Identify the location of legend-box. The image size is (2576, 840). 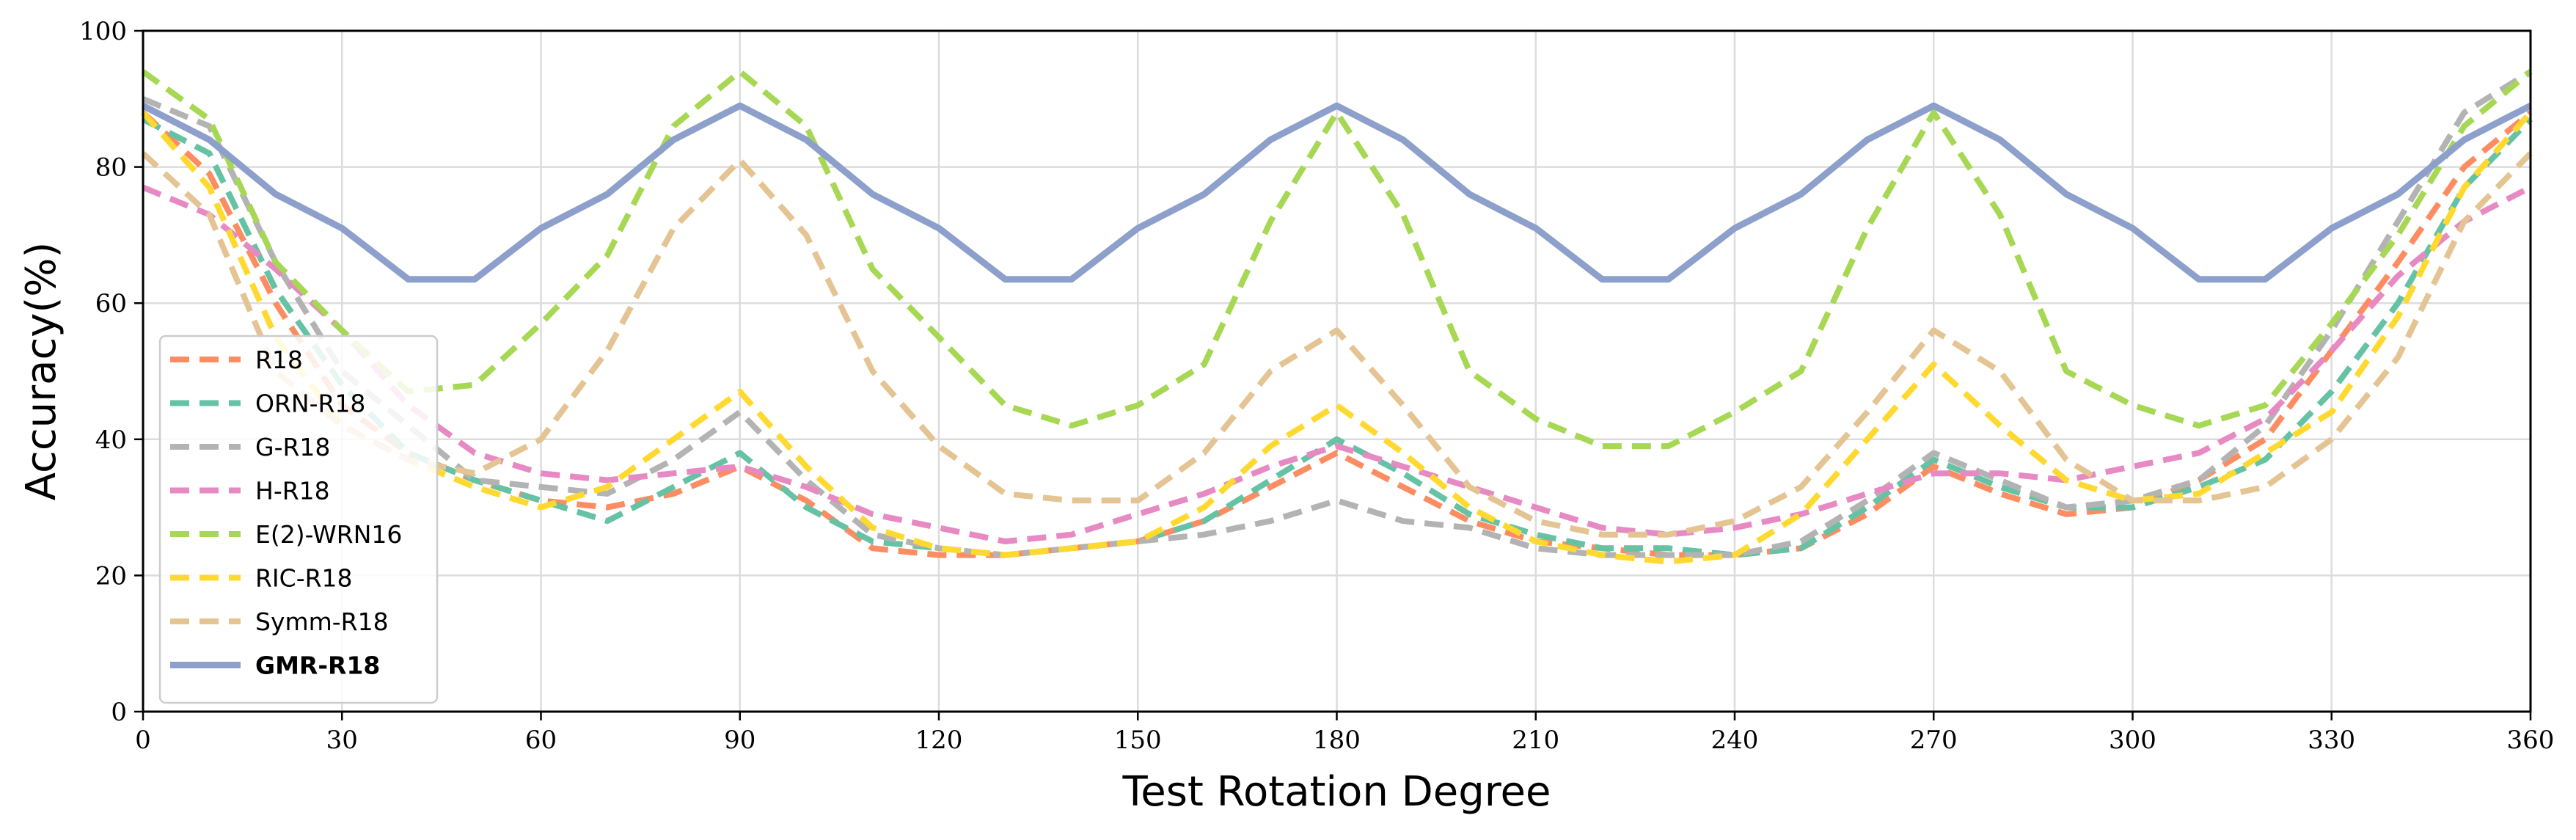
(298, 520).